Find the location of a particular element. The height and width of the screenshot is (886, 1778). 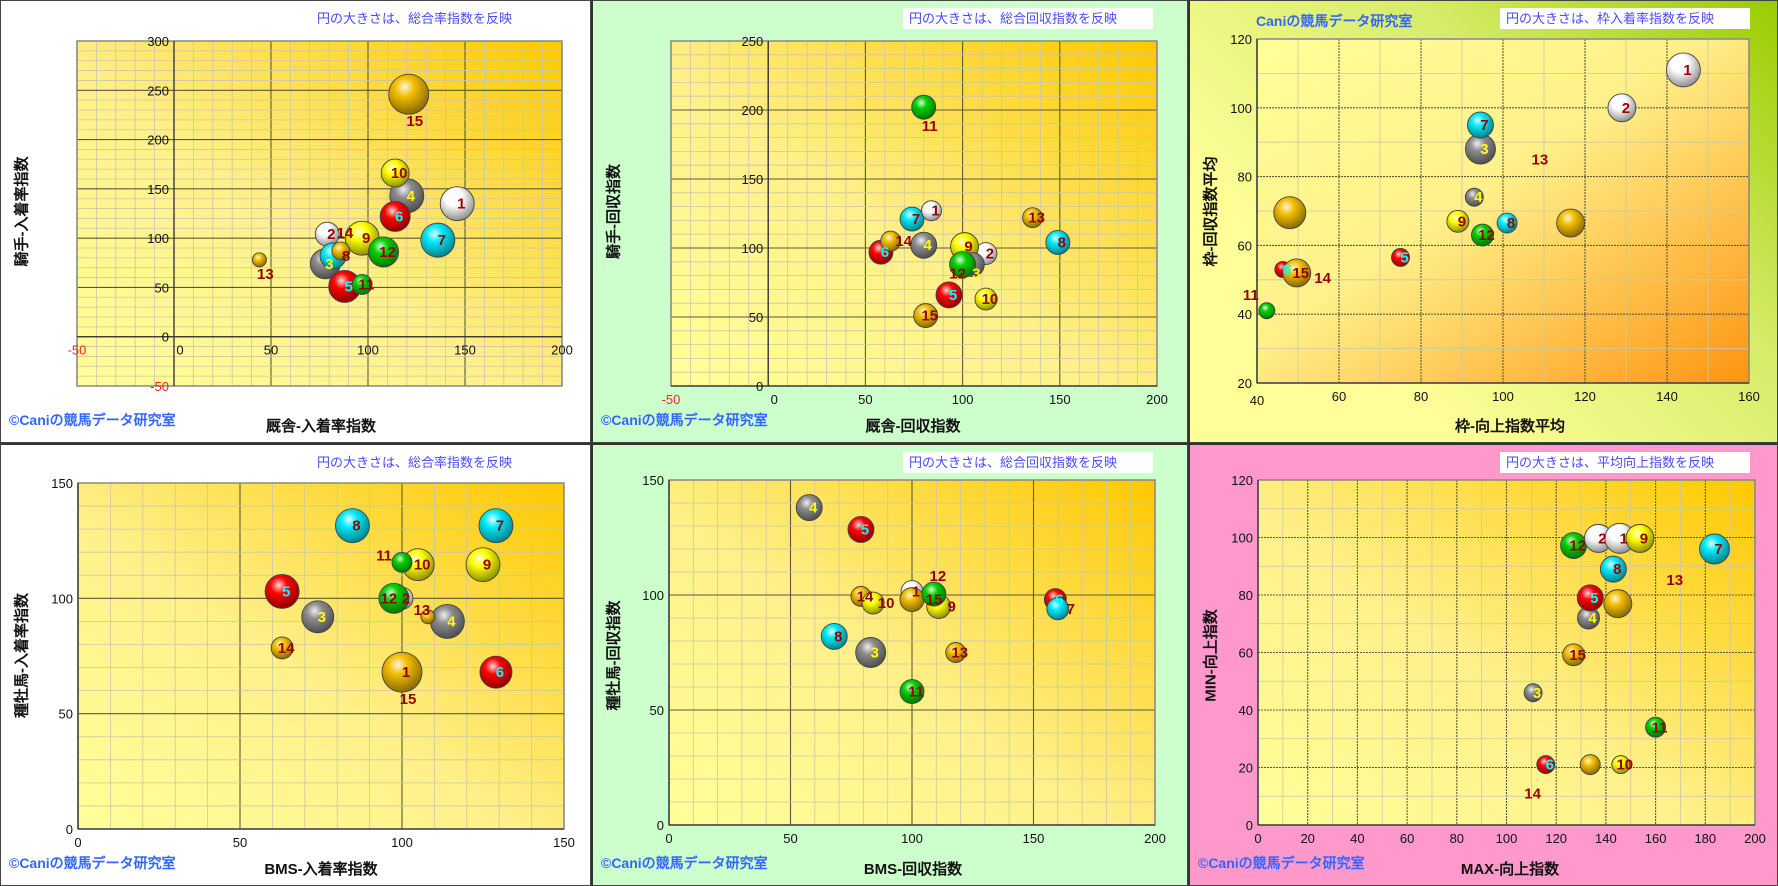

y-tick-label: 80 is located at coordinates (1246, 595).